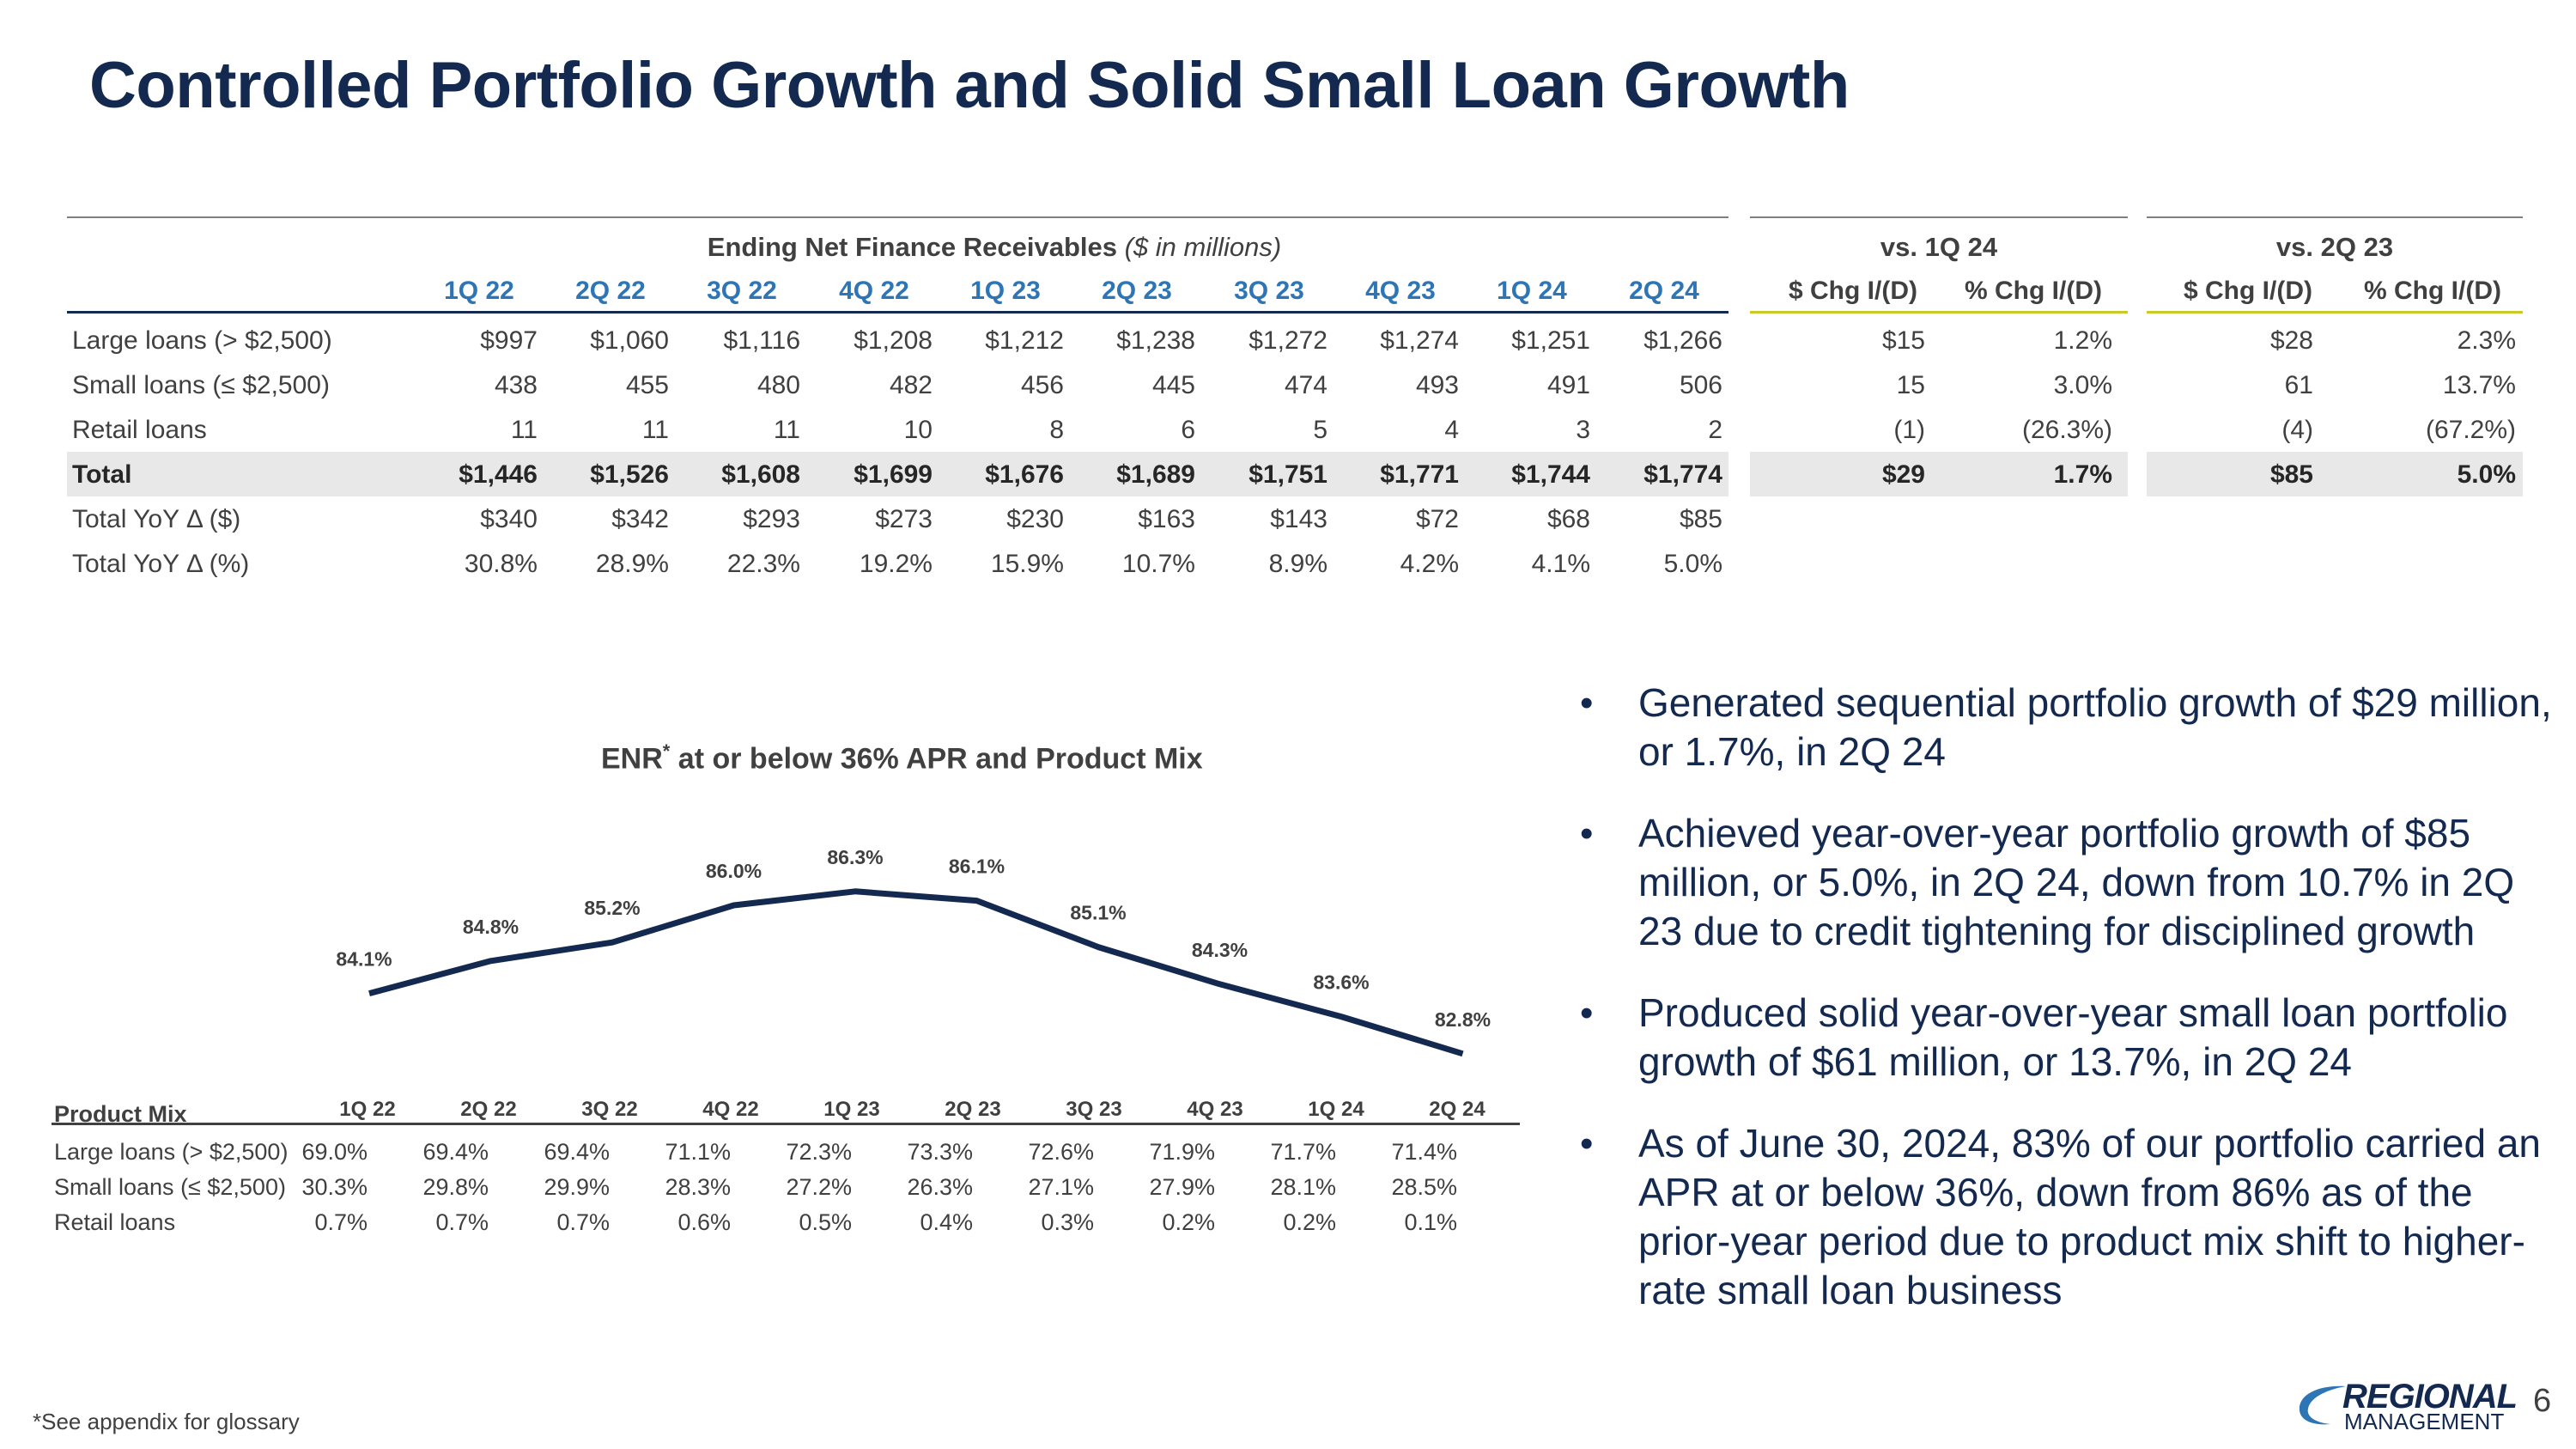 The height and width of the screenshot is (1449, 2576). I want to click on chart-title: ENR* at or below 36% APR and Product Mix, so click(902, 758).